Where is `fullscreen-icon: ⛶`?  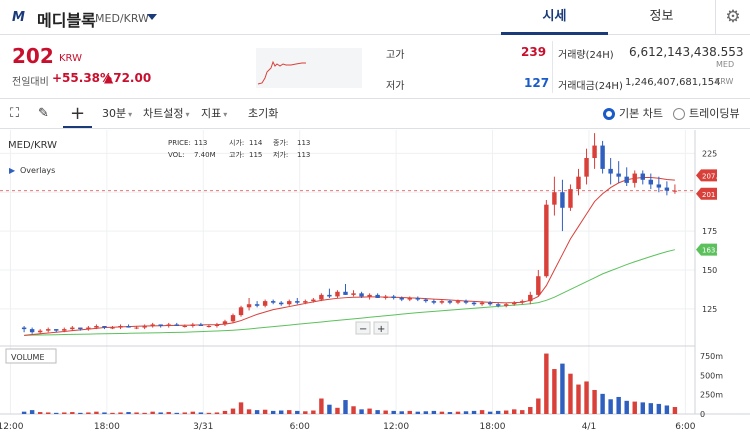 fullscreen-icon: ⛶ is located at coordinates (15, 113).